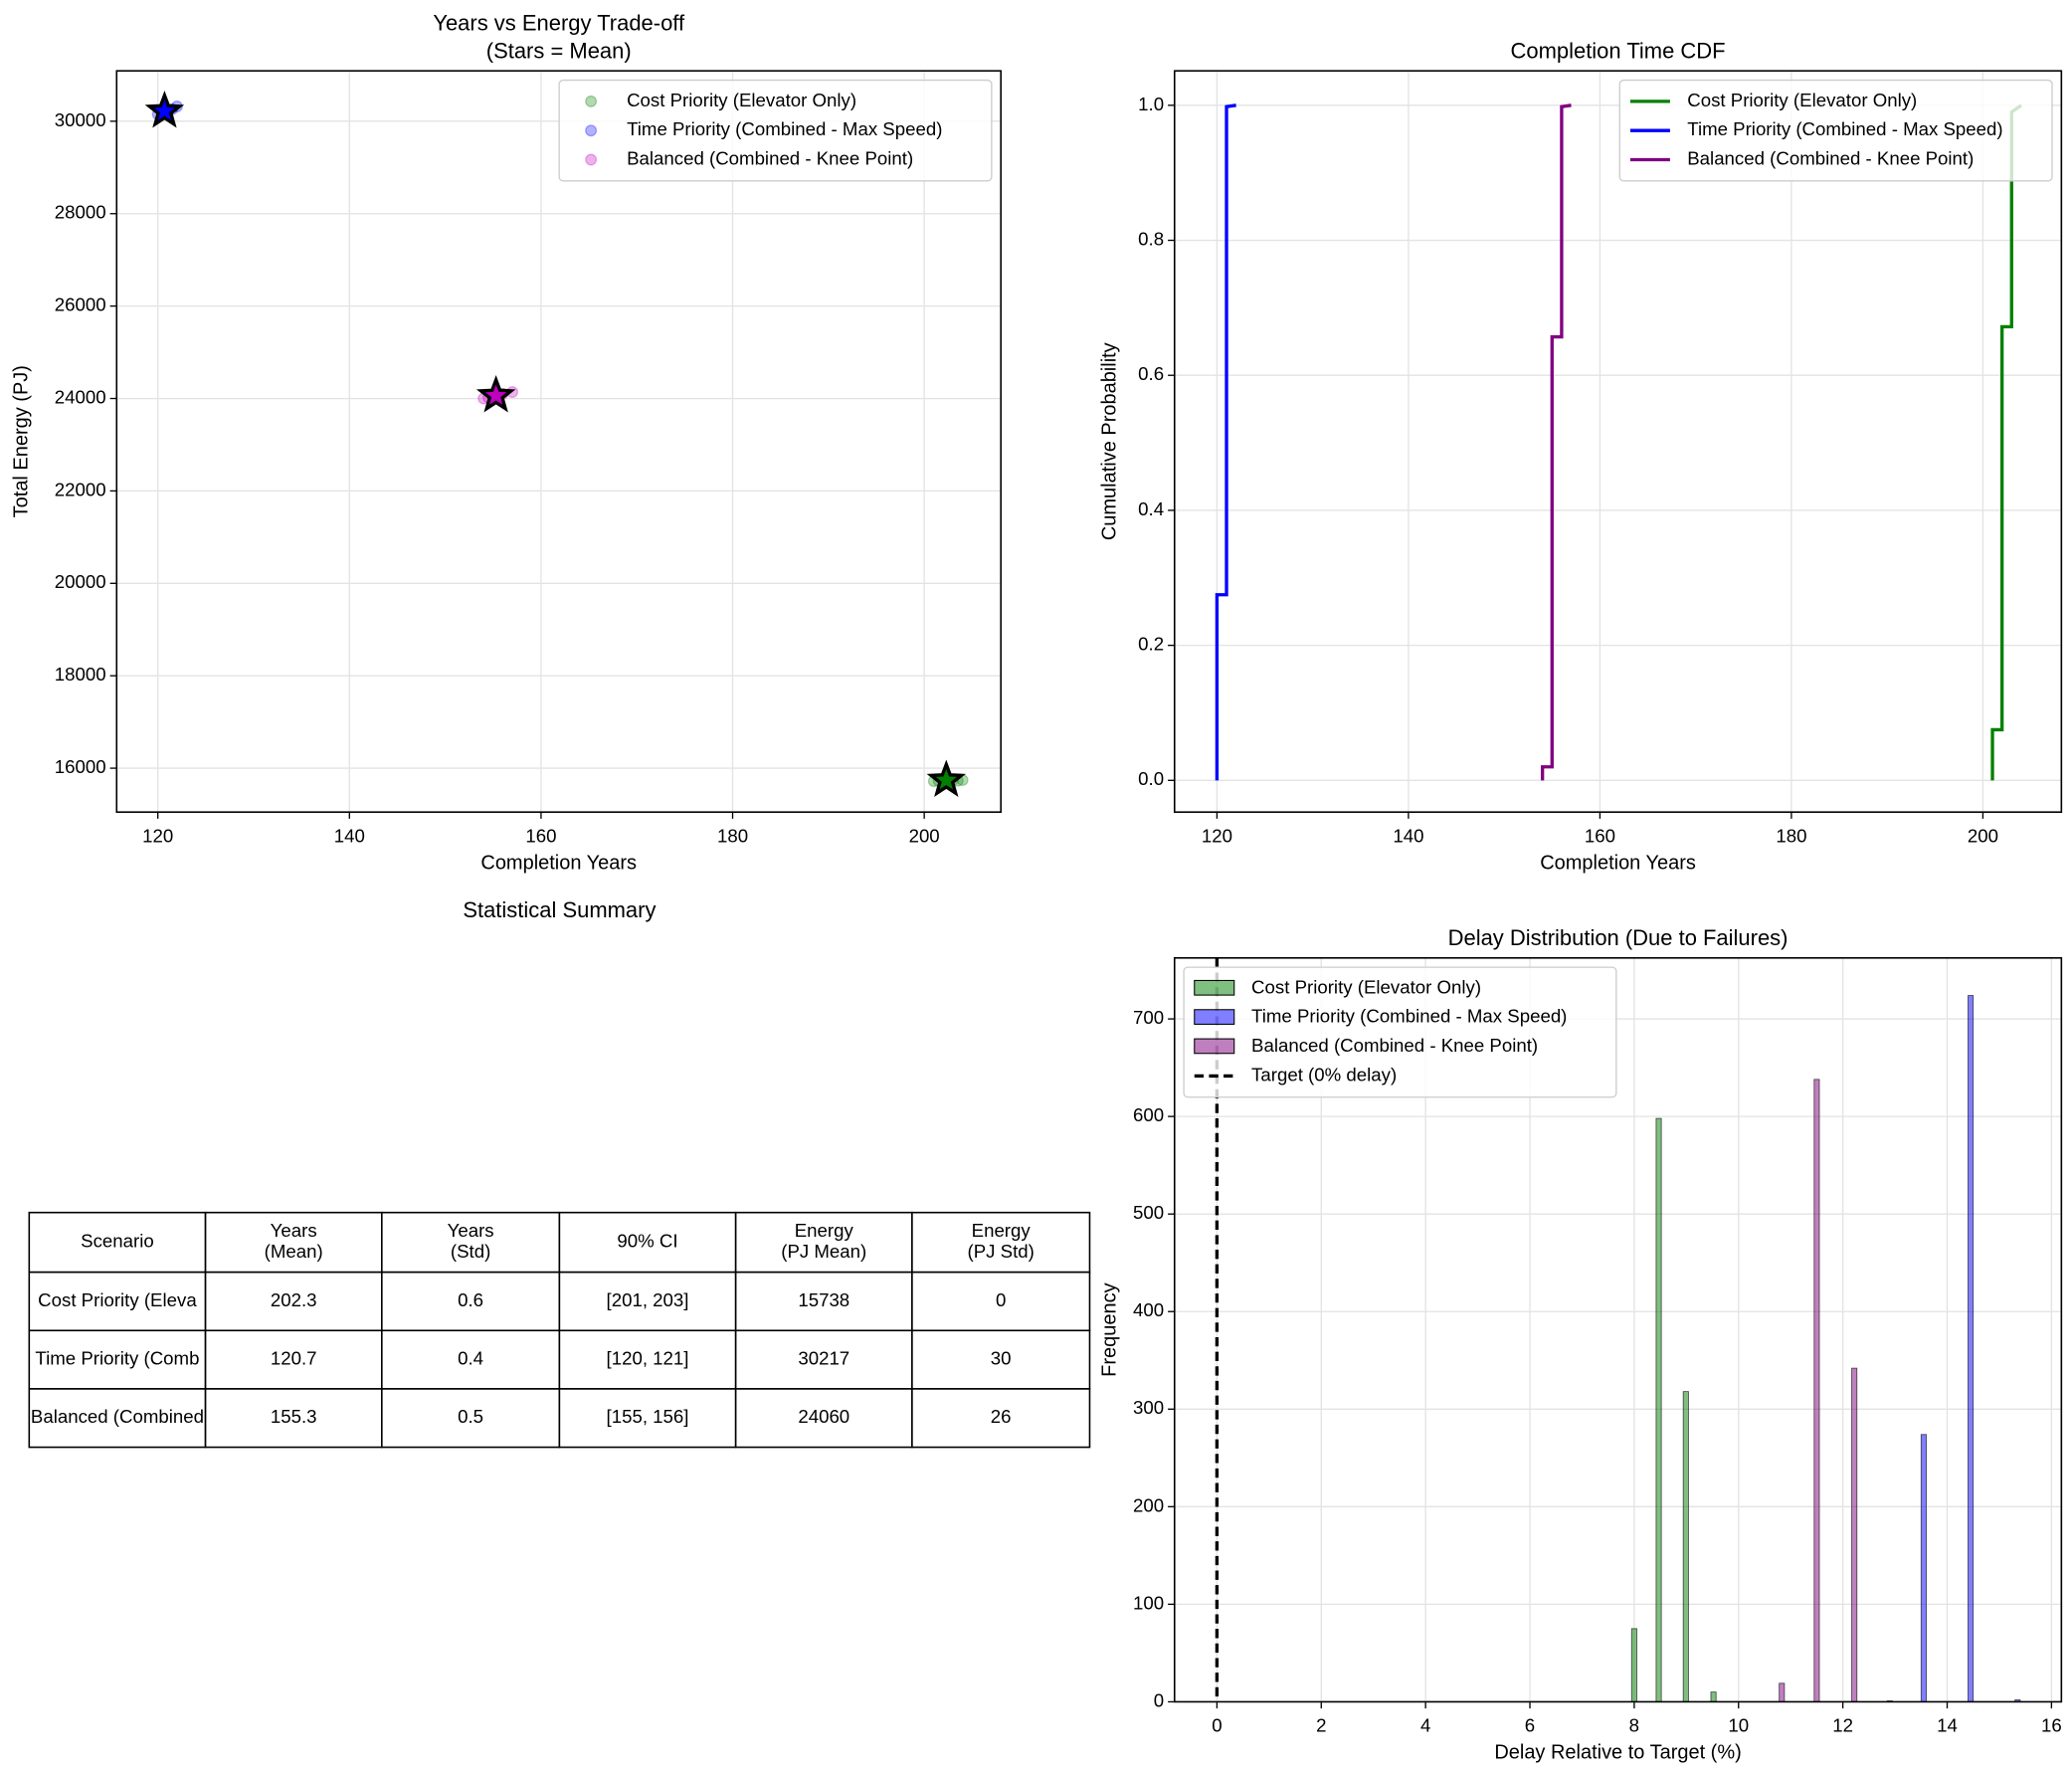 This screenshot has width=2072, height=1774. Describe the element at coordinates (1618, 937) in the screenshot. I see `chart-title: Delay Distribution (Due to Failures)` at that location.